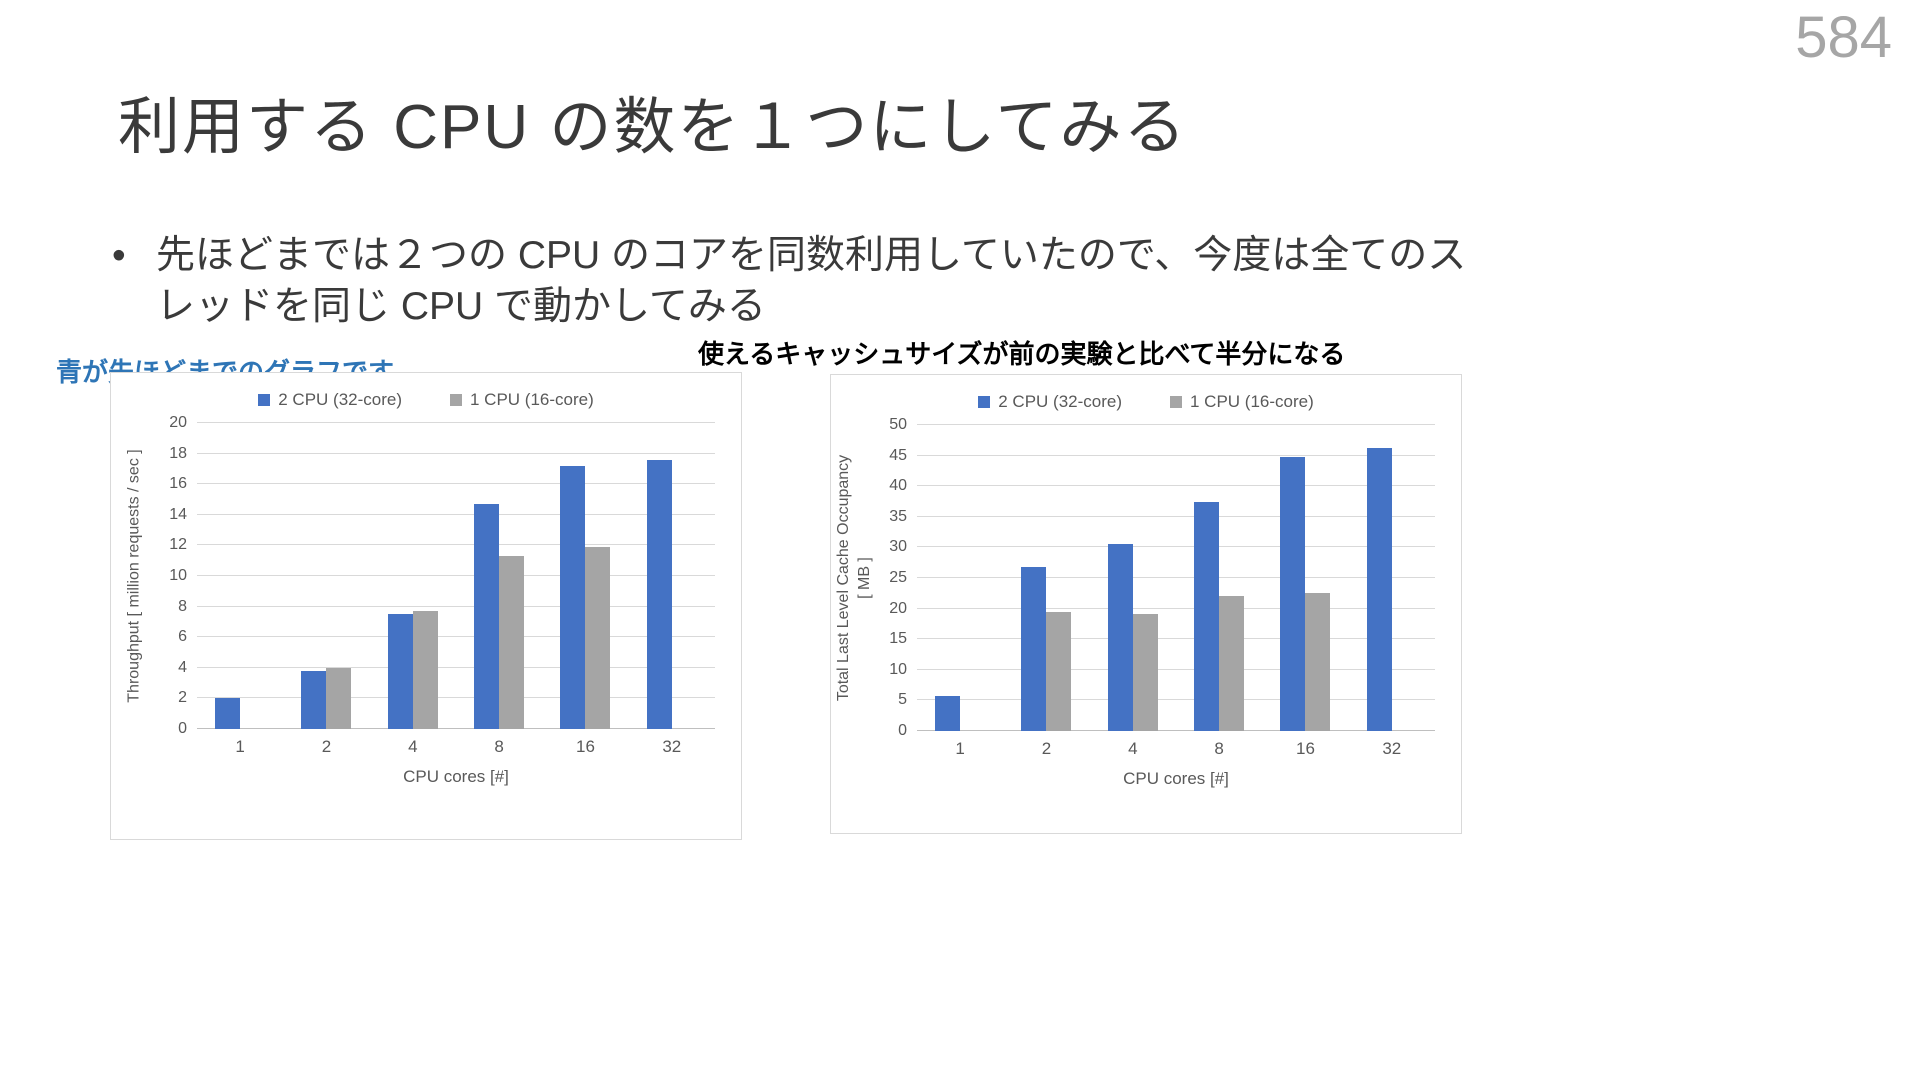 Image resolution: width=1920 pixels, height=1080 pixels. What do you see at coordinates (898, 424) in the screenshot?
I see `y-tick-label: 50` at bounding box center [898, 424].